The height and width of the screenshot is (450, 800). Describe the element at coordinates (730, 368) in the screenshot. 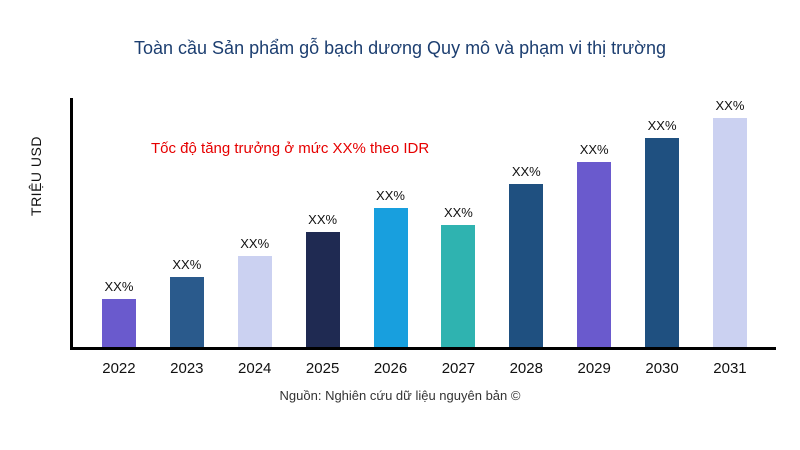

I see `x-tick-label: 2031` at that location.